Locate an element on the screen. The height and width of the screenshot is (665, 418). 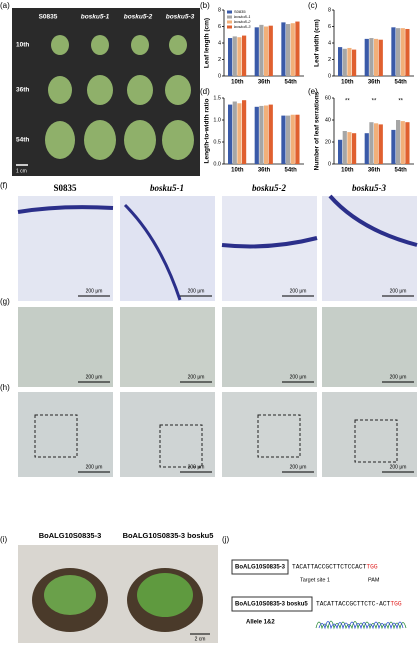
legend-label: bosku5-3 is located at coordinates (242, 26).